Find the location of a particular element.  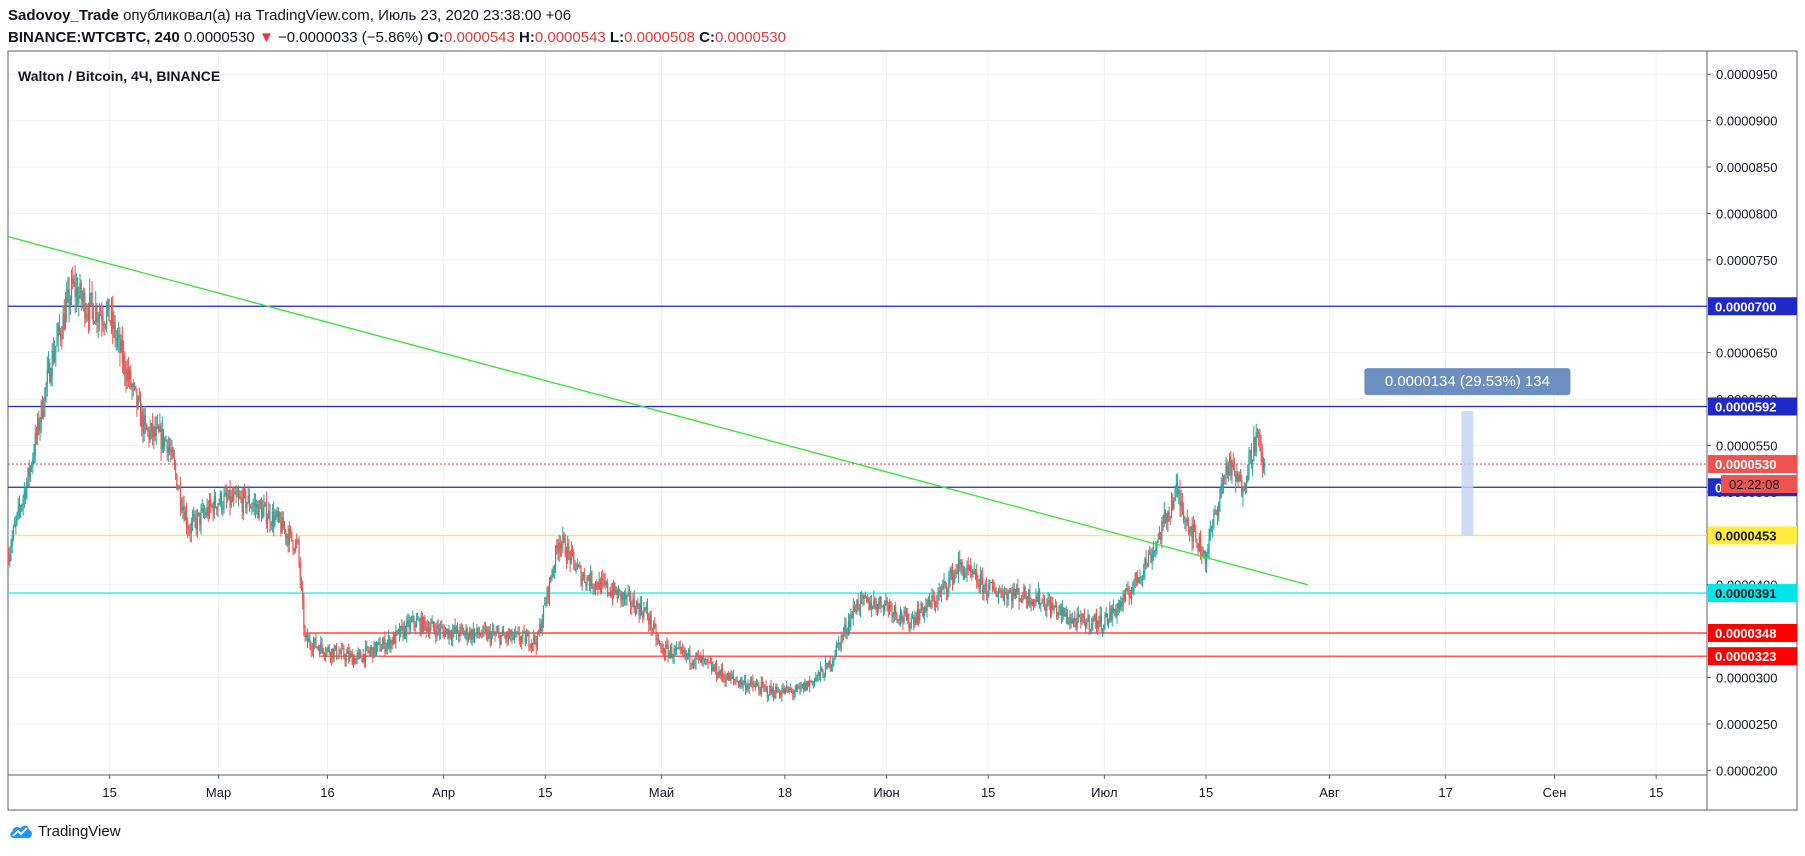

author-name: Sadovoy_Trade is located at coordinates (63, 15).